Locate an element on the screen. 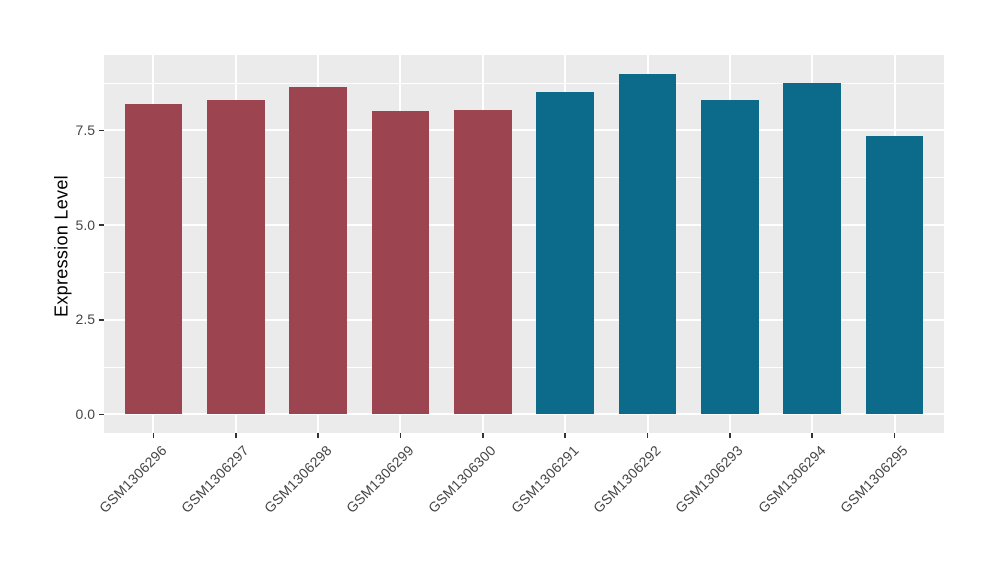 The image size is (1000, 580). y-axis-title: Expression Level is located at coordinates (61, 246).